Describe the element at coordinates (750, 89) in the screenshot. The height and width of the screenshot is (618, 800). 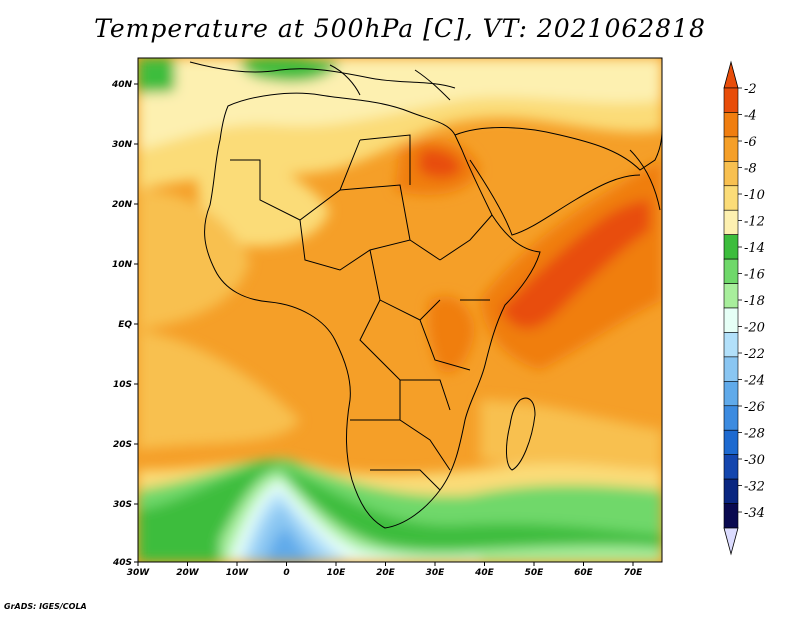
I see `colorbar-label: -2` at that location.